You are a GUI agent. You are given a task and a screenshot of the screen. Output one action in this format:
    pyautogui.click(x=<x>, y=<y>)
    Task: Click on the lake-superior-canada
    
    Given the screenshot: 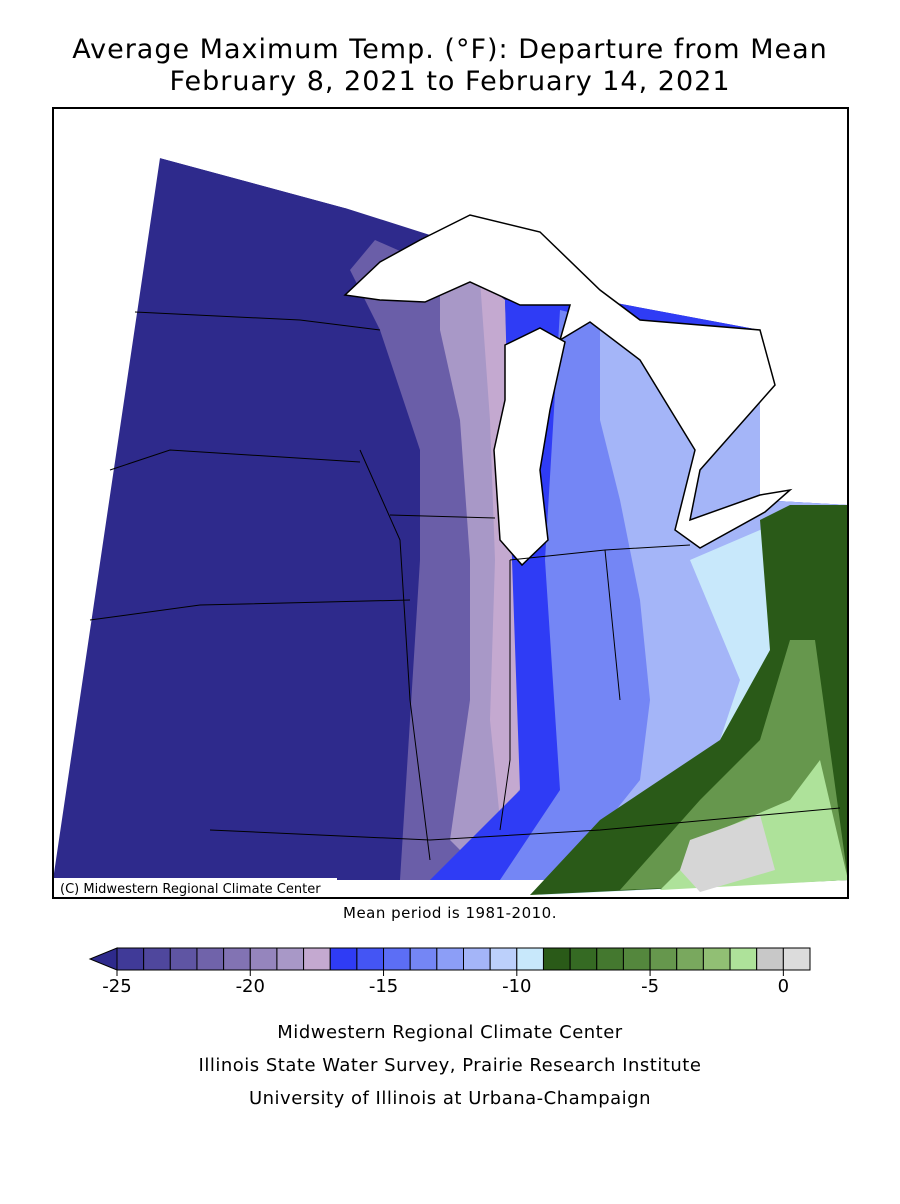 What is the action you would take?
    pyautogui.click(x=568, y=381)
    